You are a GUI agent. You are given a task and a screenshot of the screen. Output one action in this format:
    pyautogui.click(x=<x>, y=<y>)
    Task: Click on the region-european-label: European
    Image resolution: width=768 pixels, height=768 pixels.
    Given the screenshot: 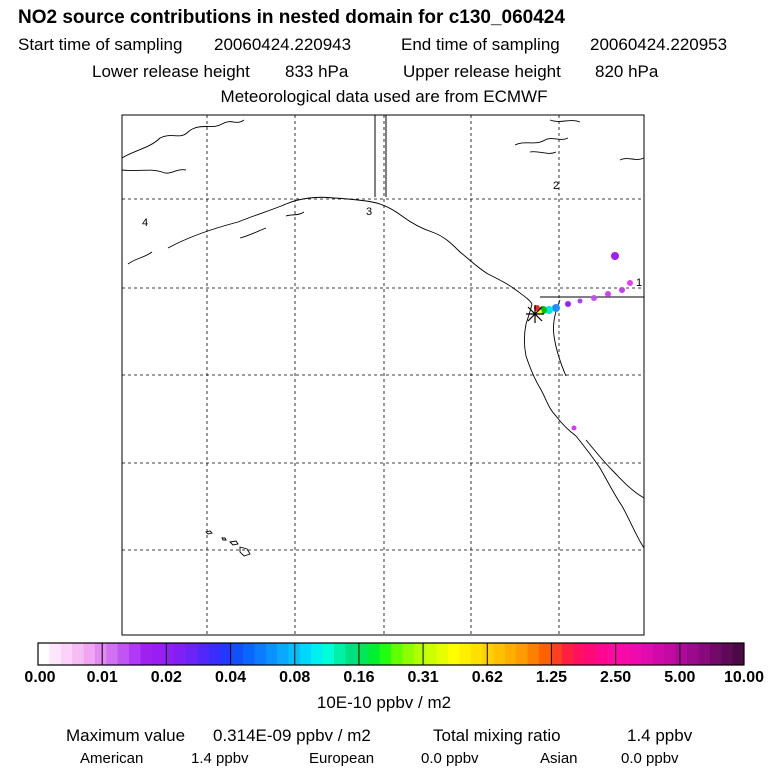 What is the action you would take?
    pyautogui.click(x=342, y=758)
    